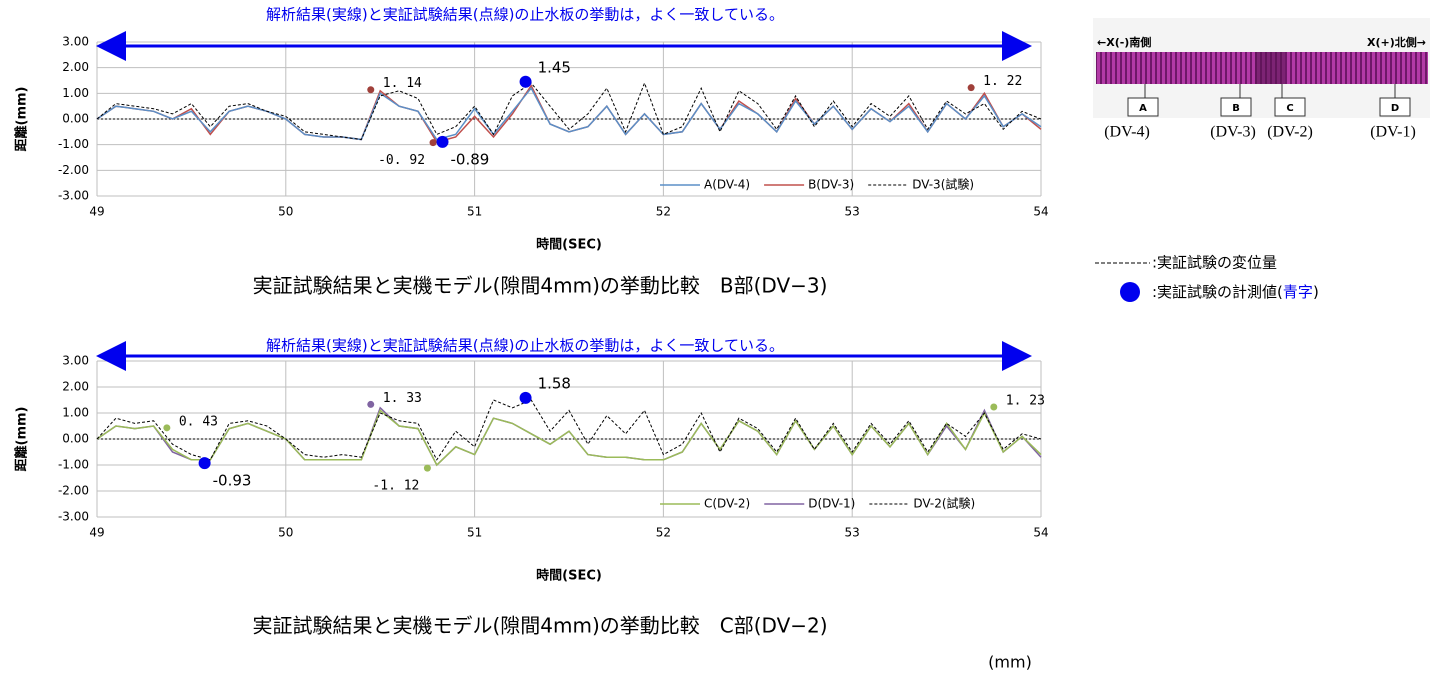  I want to click on box-label: B, so click(1236, 108).